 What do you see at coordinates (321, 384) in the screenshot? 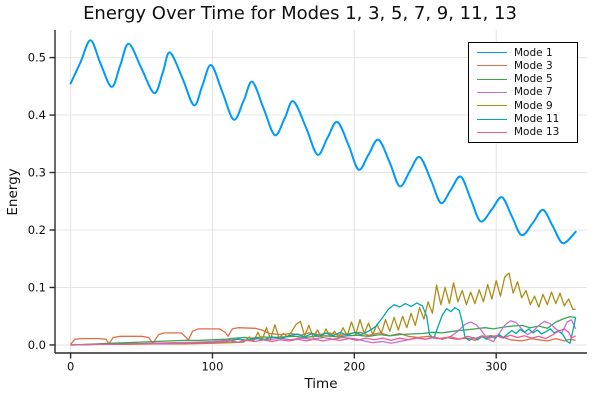
I see `x-axis-label: Time` at bounding box center [321, 384].